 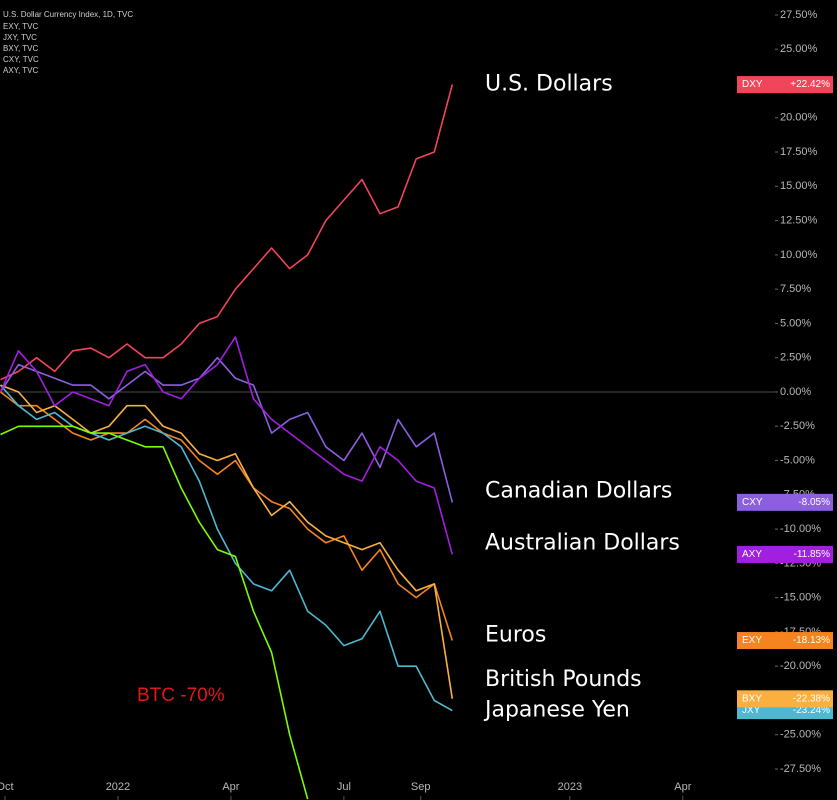 What do you see at coordinates (68, 14) in the screenshot?
I see `legend-entry: U.S. Dollar Currency Index, 1D, TVC` at bounding box center [68, 14].